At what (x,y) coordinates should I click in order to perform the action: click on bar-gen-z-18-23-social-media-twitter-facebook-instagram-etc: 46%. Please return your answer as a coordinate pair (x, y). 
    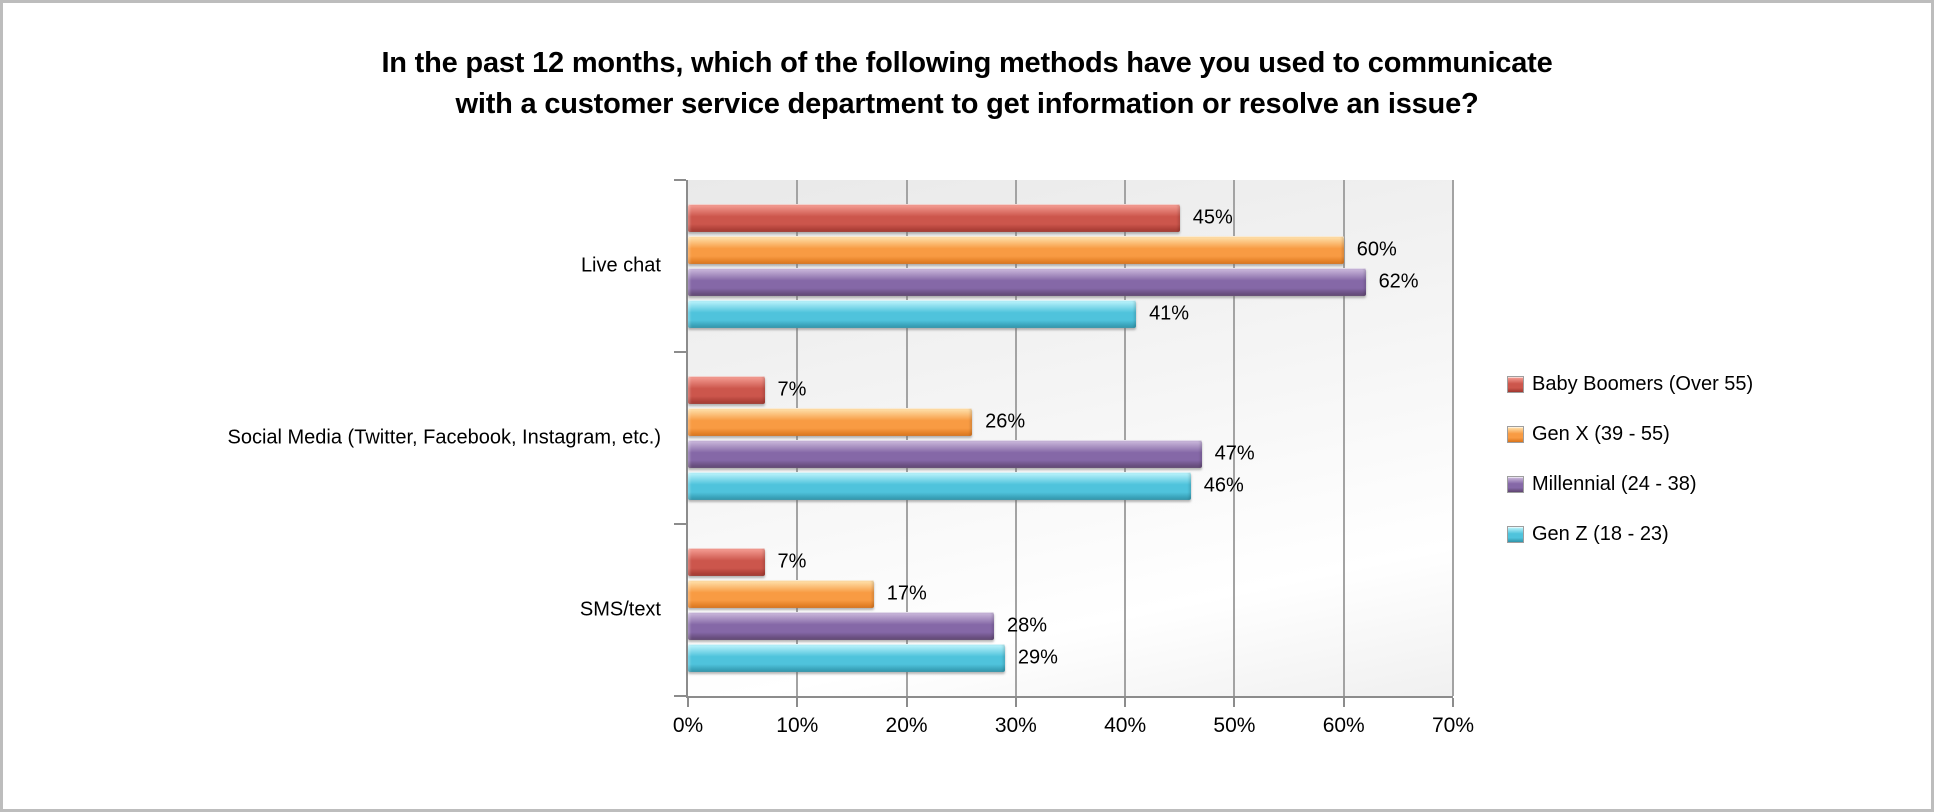
    Looking at the image, I should click on (966, 485).